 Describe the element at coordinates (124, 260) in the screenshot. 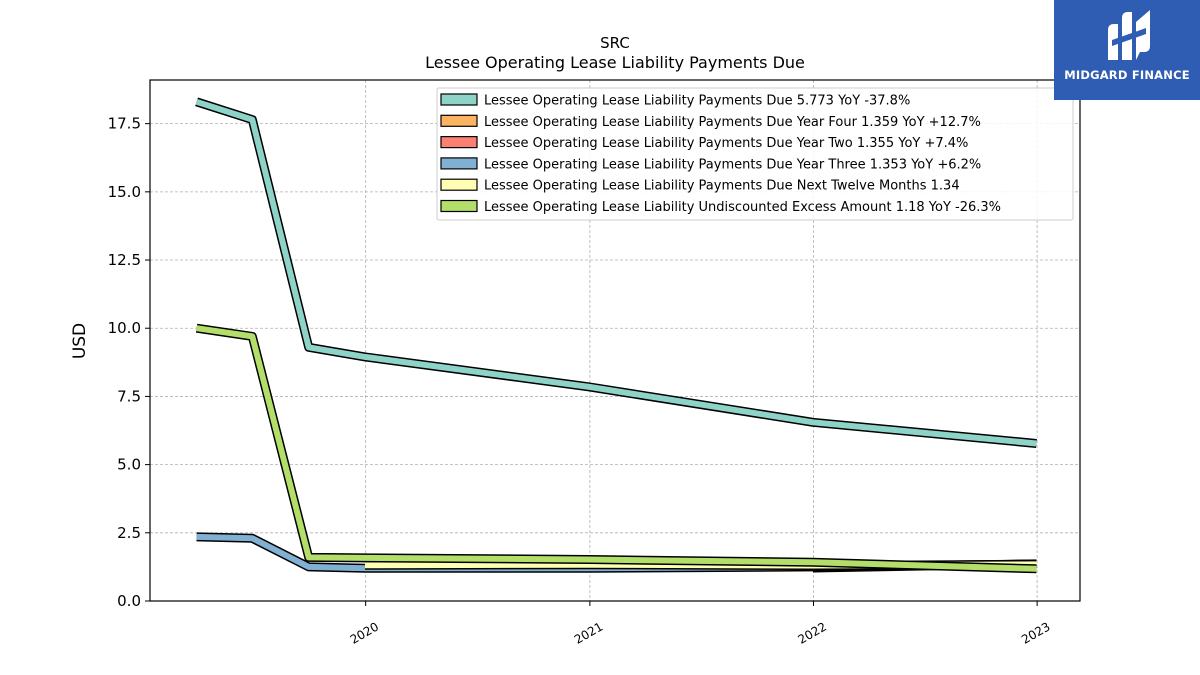

I see `y-tick-label: 12.5` at that location.